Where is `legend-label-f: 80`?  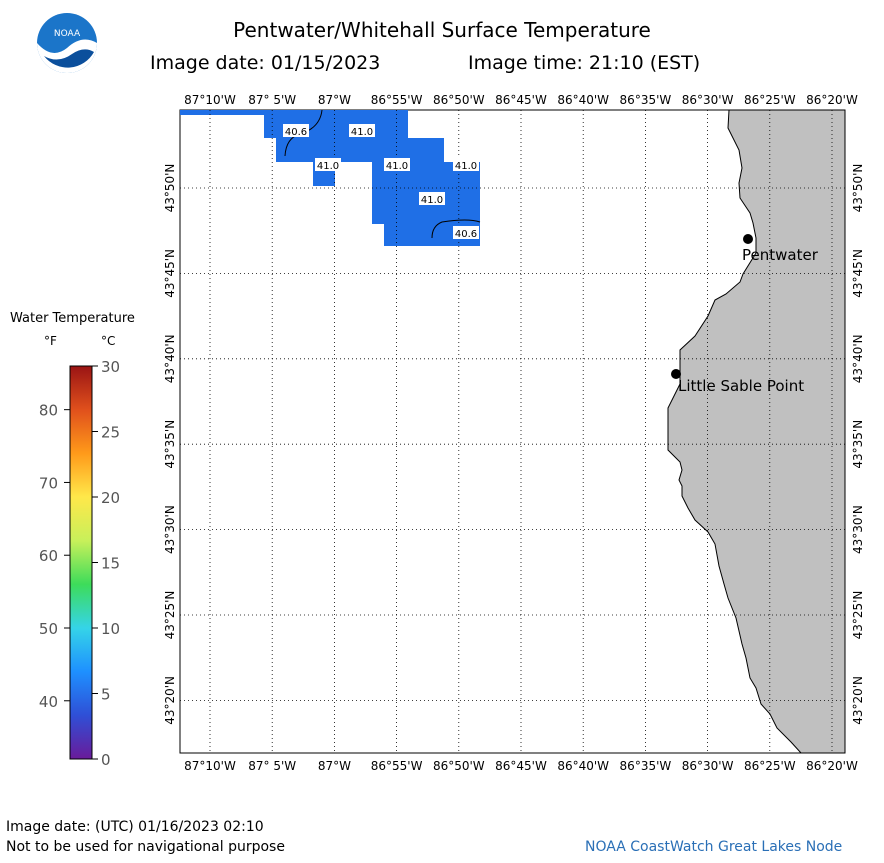 legend-label-f: 80 is located at coordinates (48, 411).